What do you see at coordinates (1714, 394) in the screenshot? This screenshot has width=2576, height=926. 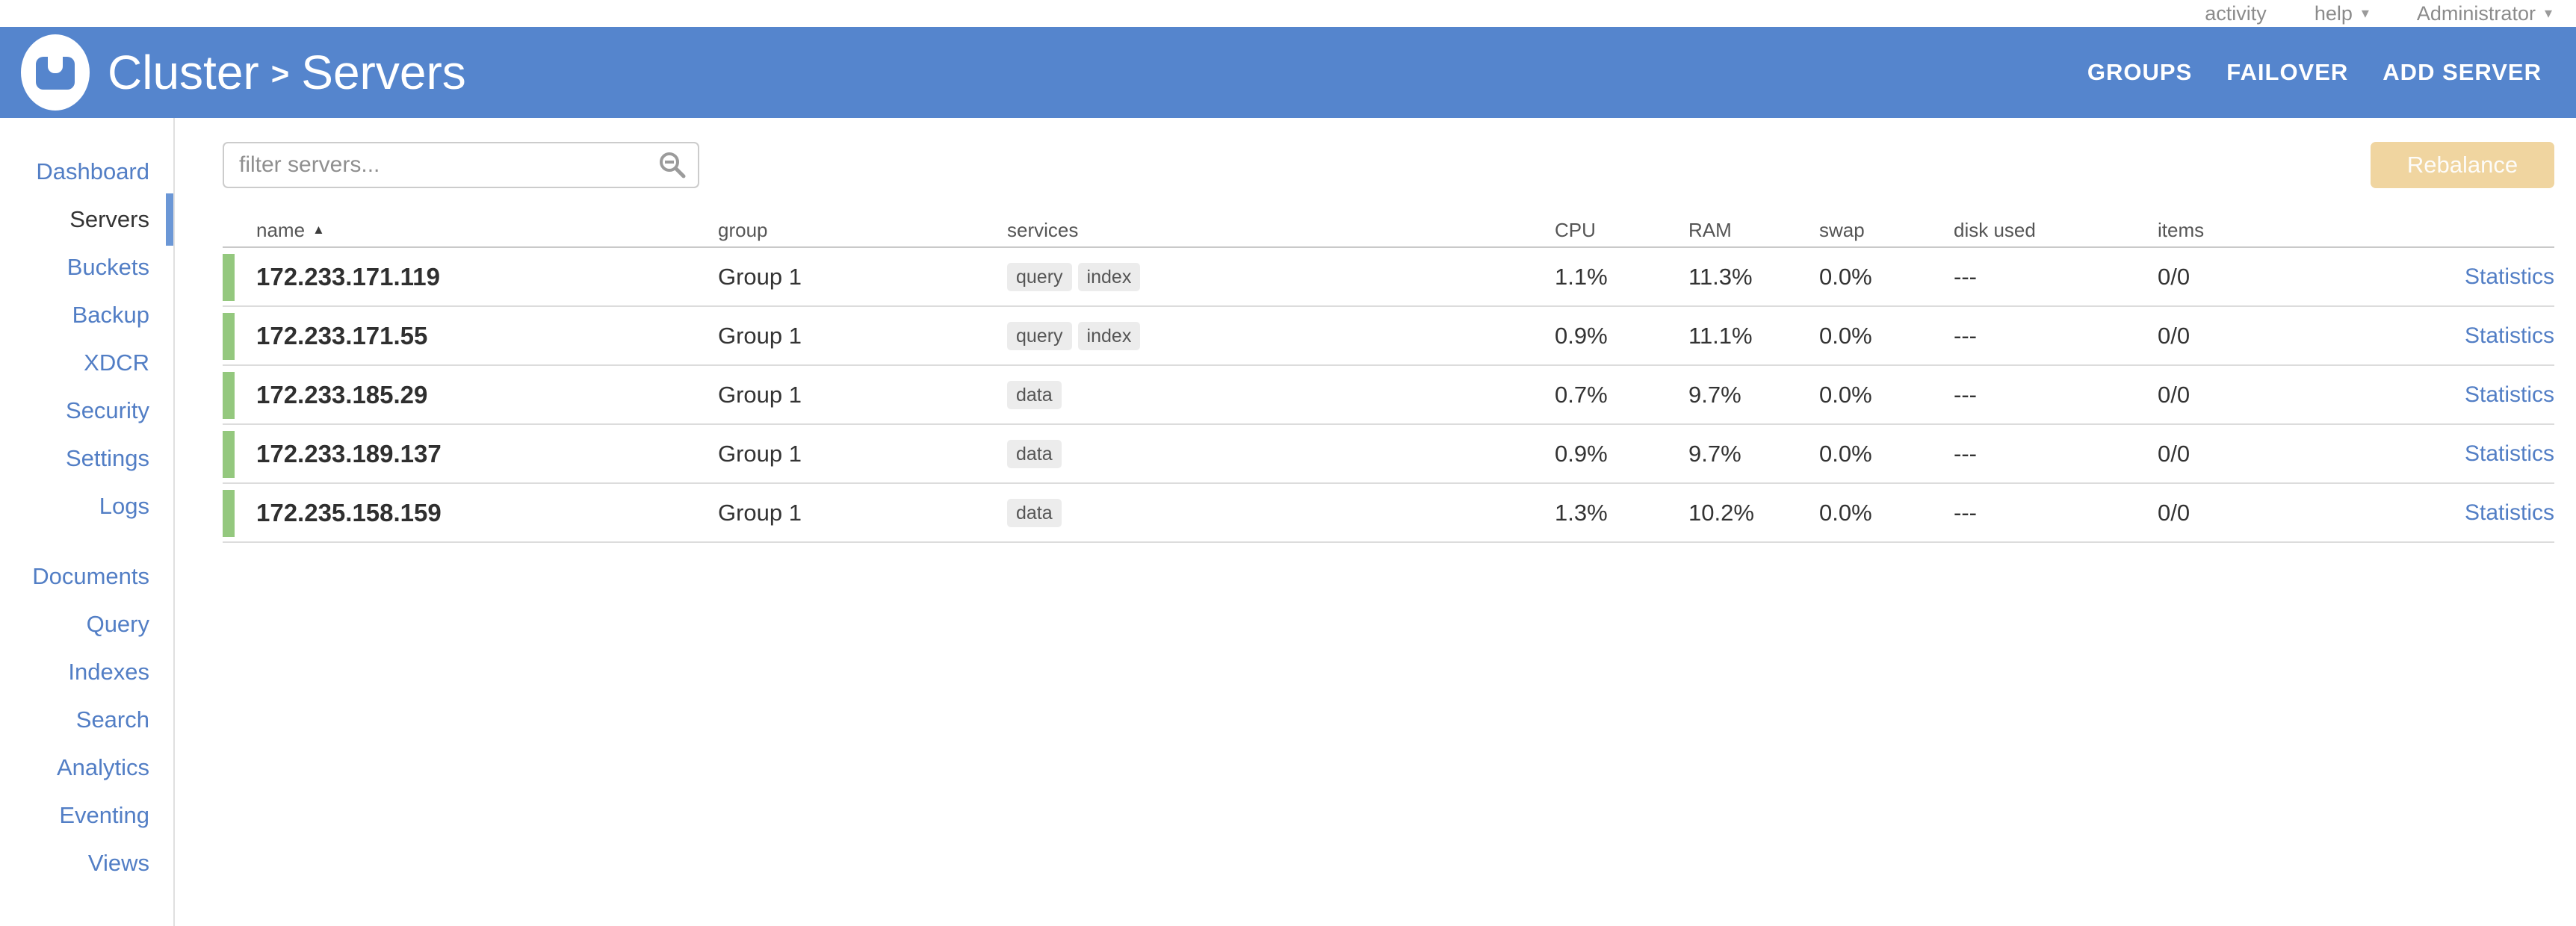 I see `ram-value: 9.7%` at bounding box center [1714, 394].